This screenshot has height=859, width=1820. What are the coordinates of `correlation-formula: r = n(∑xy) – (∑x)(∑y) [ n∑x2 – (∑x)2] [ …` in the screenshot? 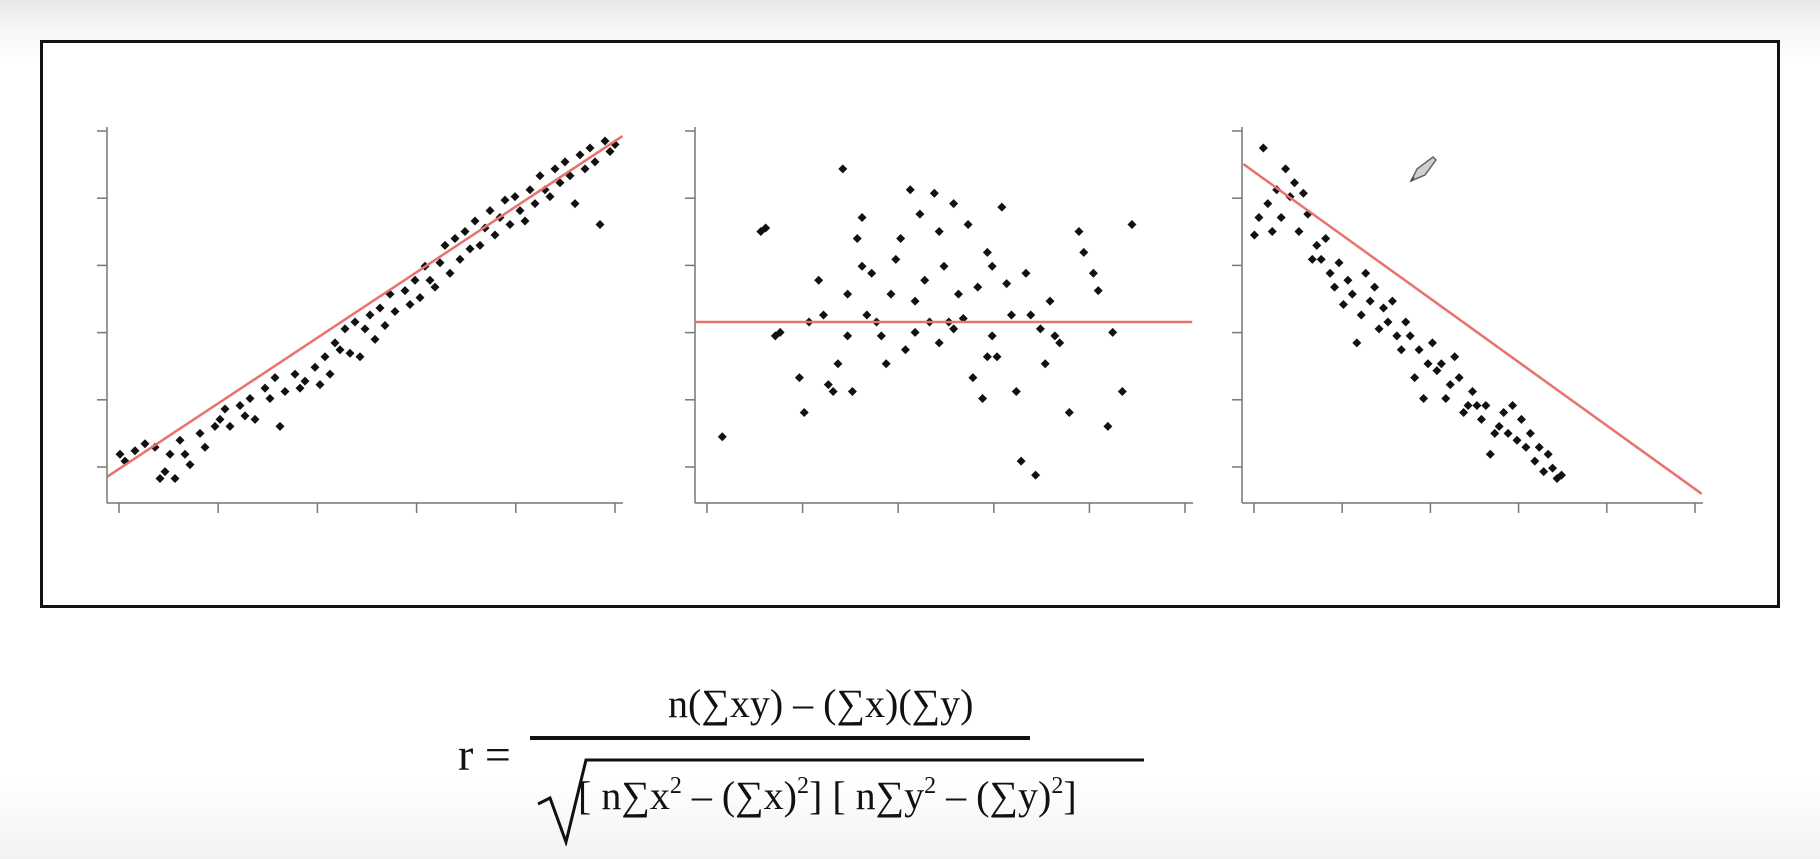 It's located at (801, 763).